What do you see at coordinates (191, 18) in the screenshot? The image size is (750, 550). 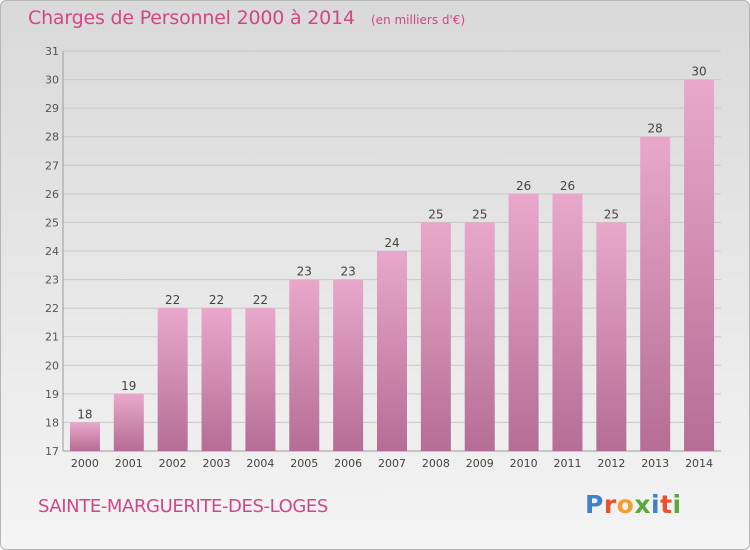 I see `chart-title: Charges de Personnel 2000 à 2014` at bounding box center [191, 18].